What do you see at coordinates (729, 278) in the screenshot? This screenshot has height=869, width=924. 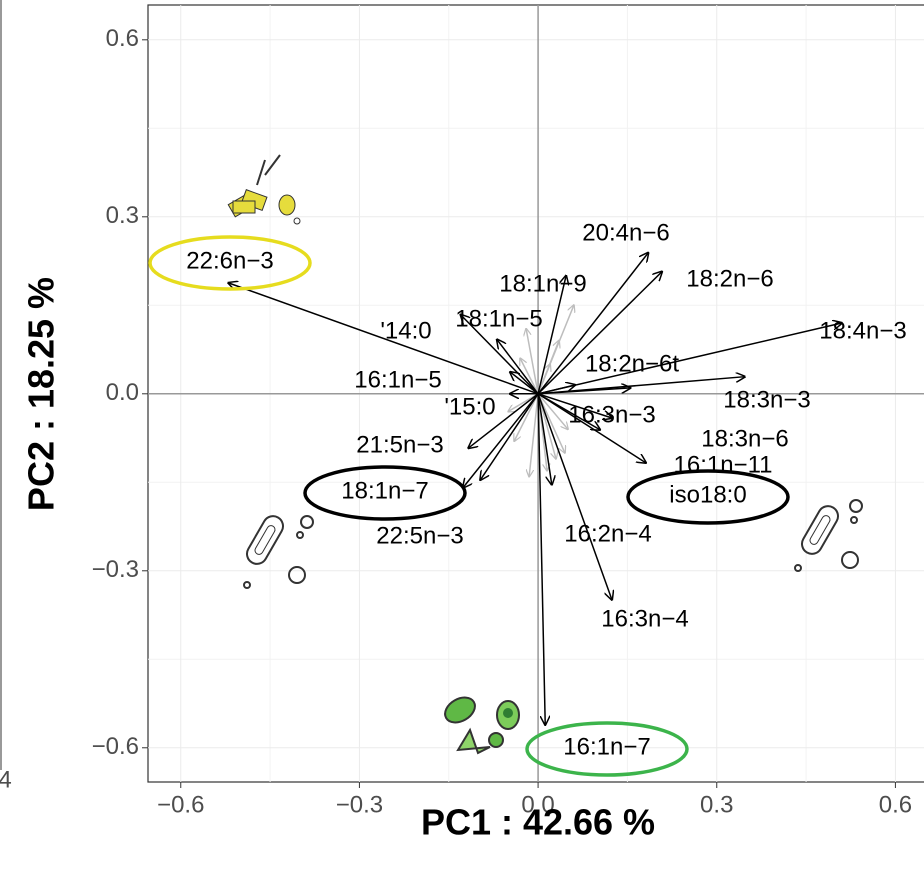 I see `loading-label: 18:2n−6` at bounding box center [729, 278].